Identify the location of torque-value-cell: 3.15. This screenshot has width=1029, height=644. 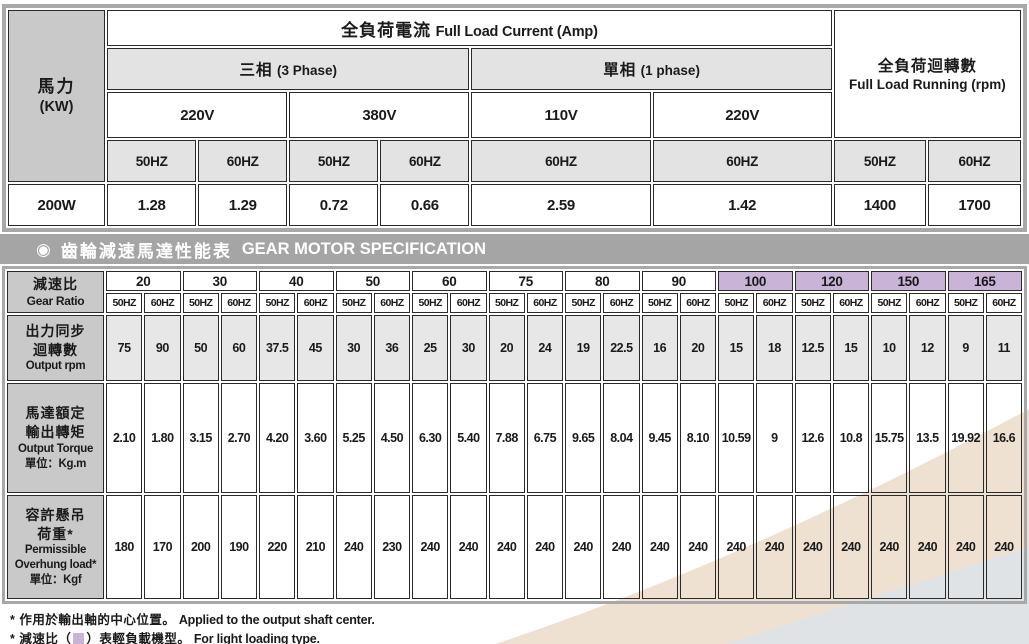
(200, 438).